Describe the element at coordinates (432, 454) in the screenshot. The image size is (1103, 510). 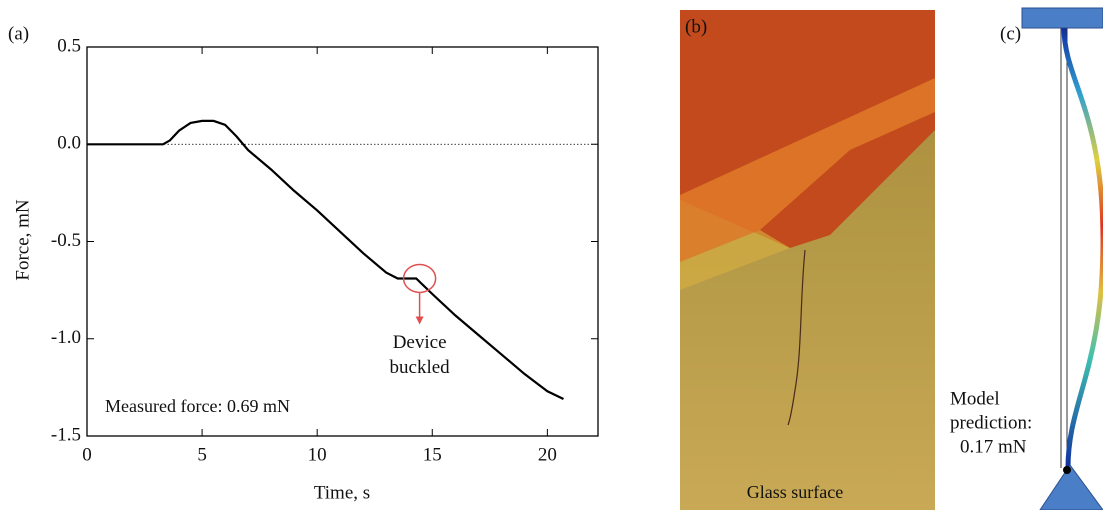
I see `x-tick-label: 15` at that location.